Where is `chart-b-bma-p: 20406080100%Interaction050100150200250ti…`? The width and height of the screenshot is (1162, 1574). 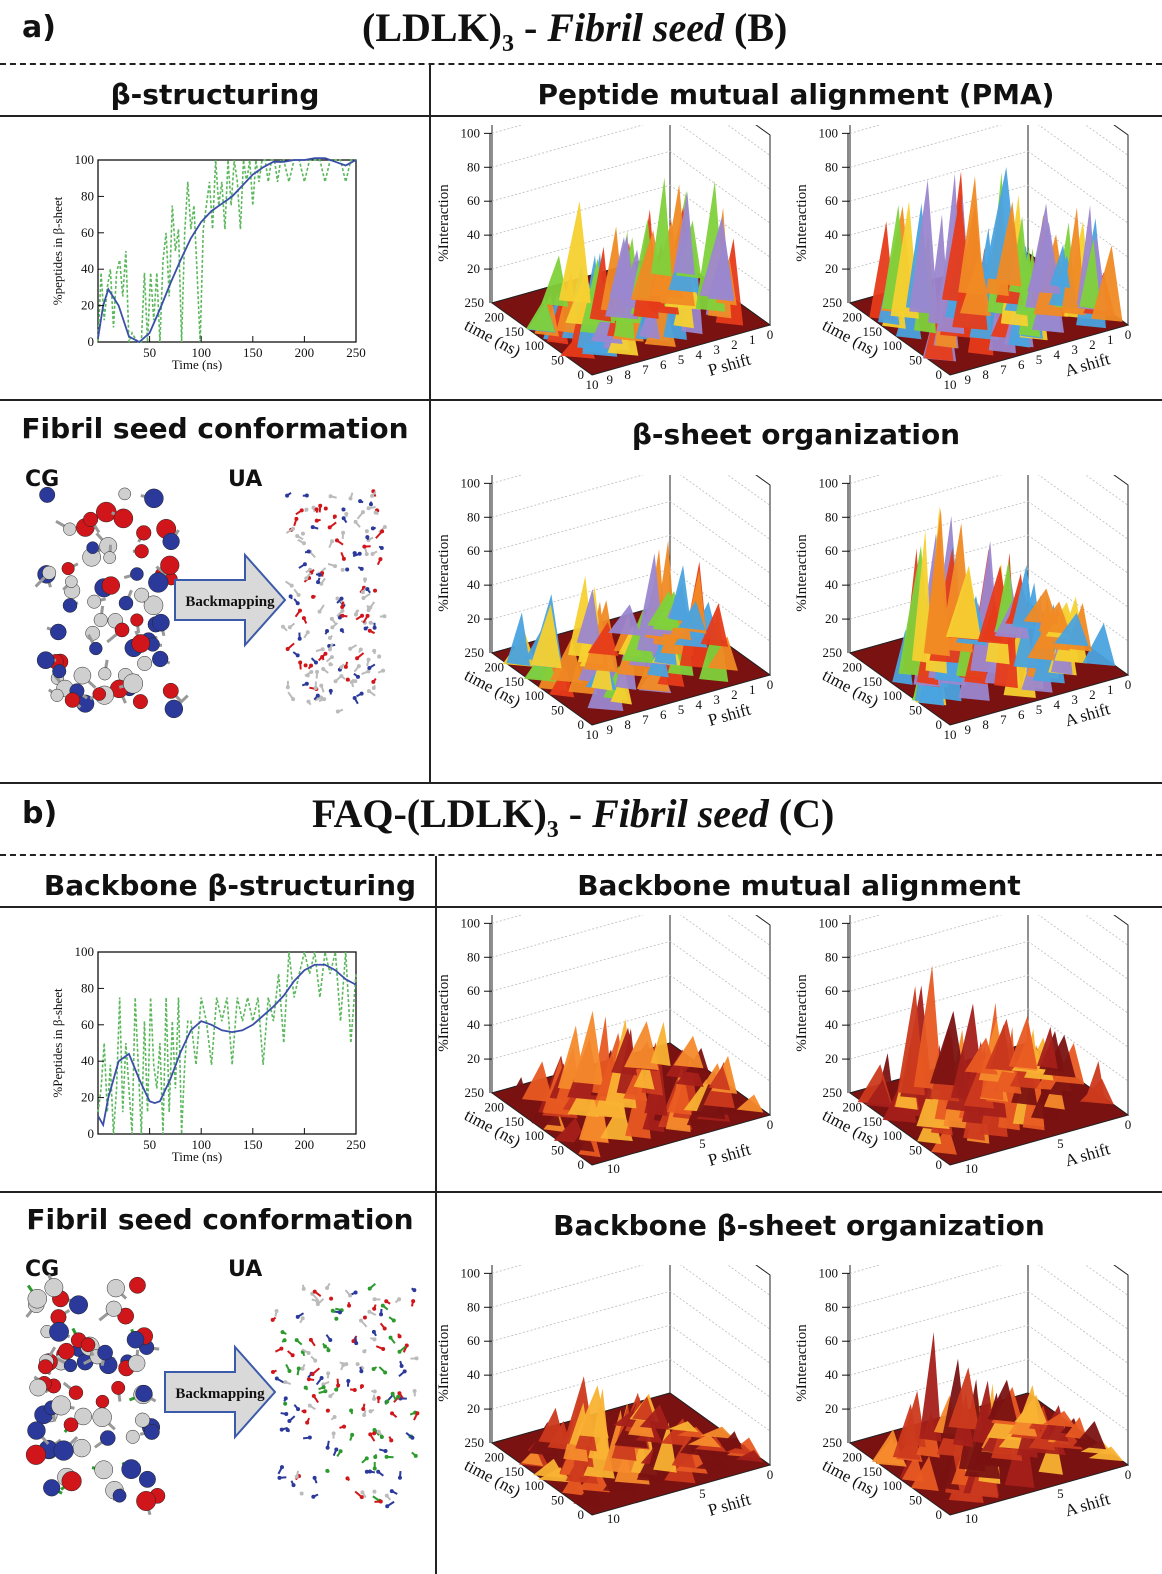
chart-b-bma-p: 20406080100%Interaction050100150200250ti… is located at coordinates (604, 1045).